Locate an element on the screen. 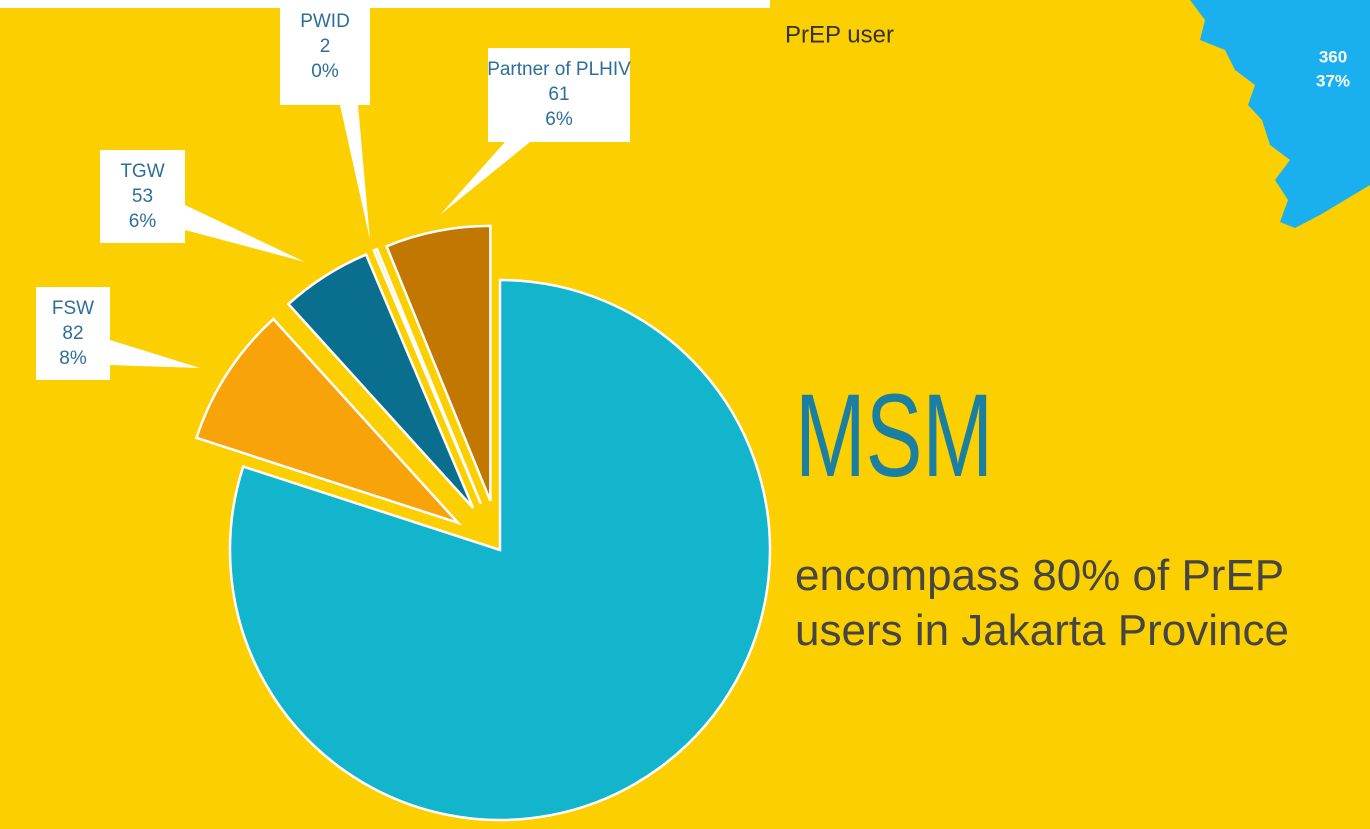  callout-count: 61 is located at coordinates (558, 94).